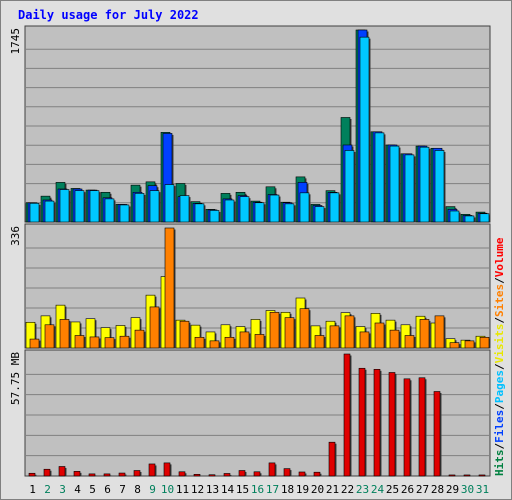  Describe the element at coordinates (467, 489) in the screenshot. I see `x-tick-label: 30` at that location.